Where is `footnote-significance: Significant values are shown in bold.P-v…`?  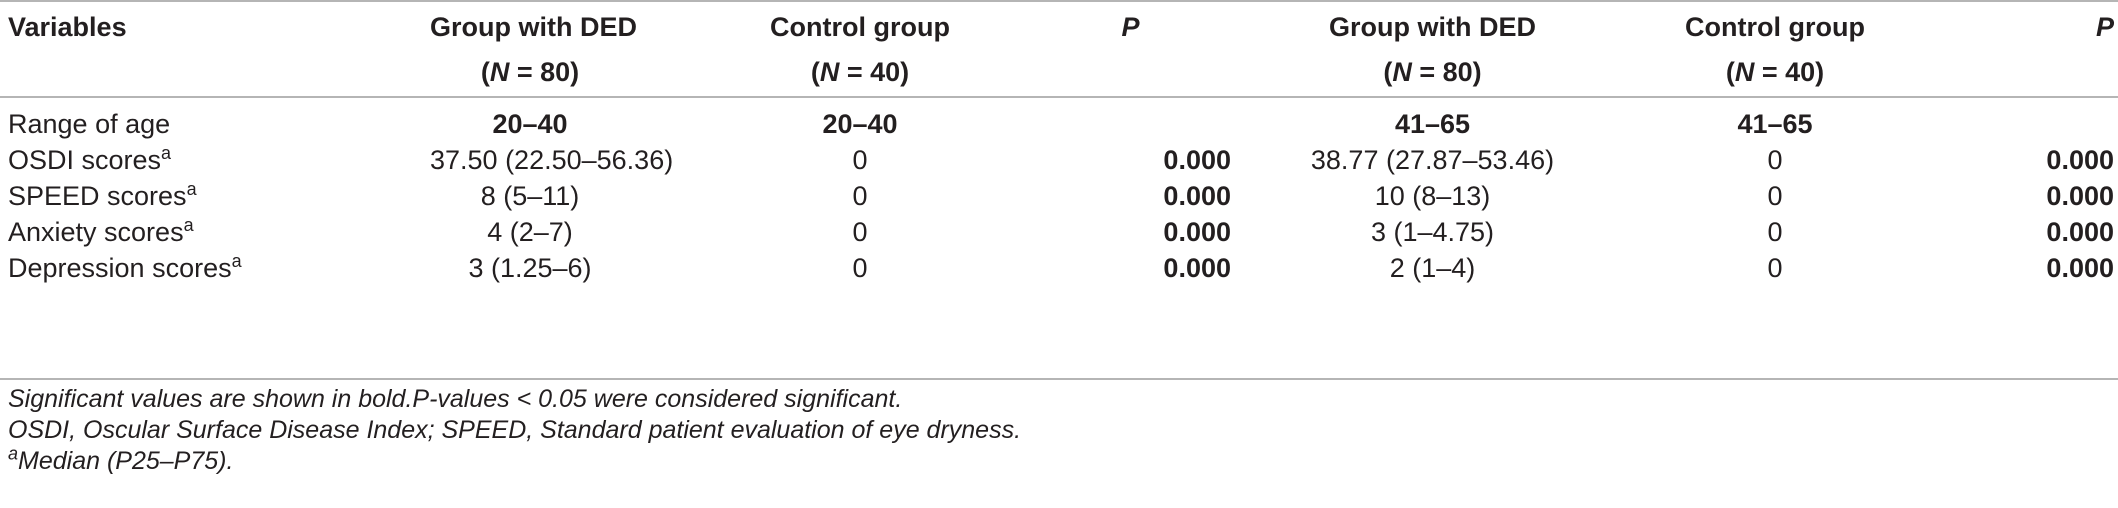
footnote-significance: Significant values are shown in bold.P-v… is located at coordinates (455, 399).